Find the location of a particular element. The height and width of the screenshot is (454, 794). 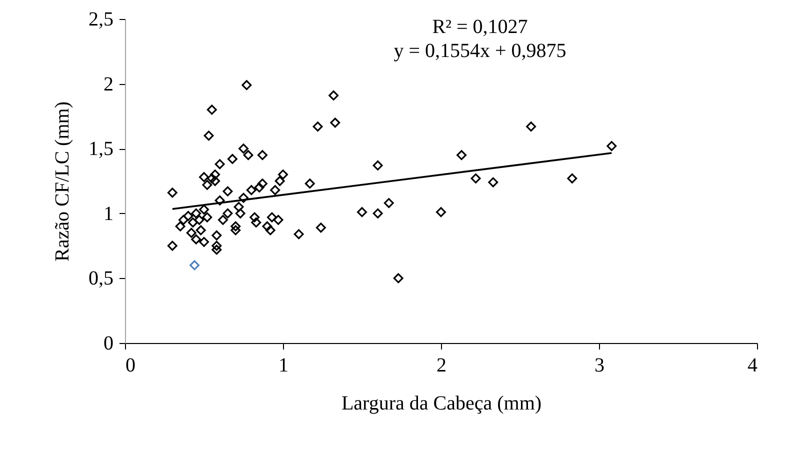

x-tick-label: 4 is located at coordinates (753, 365).